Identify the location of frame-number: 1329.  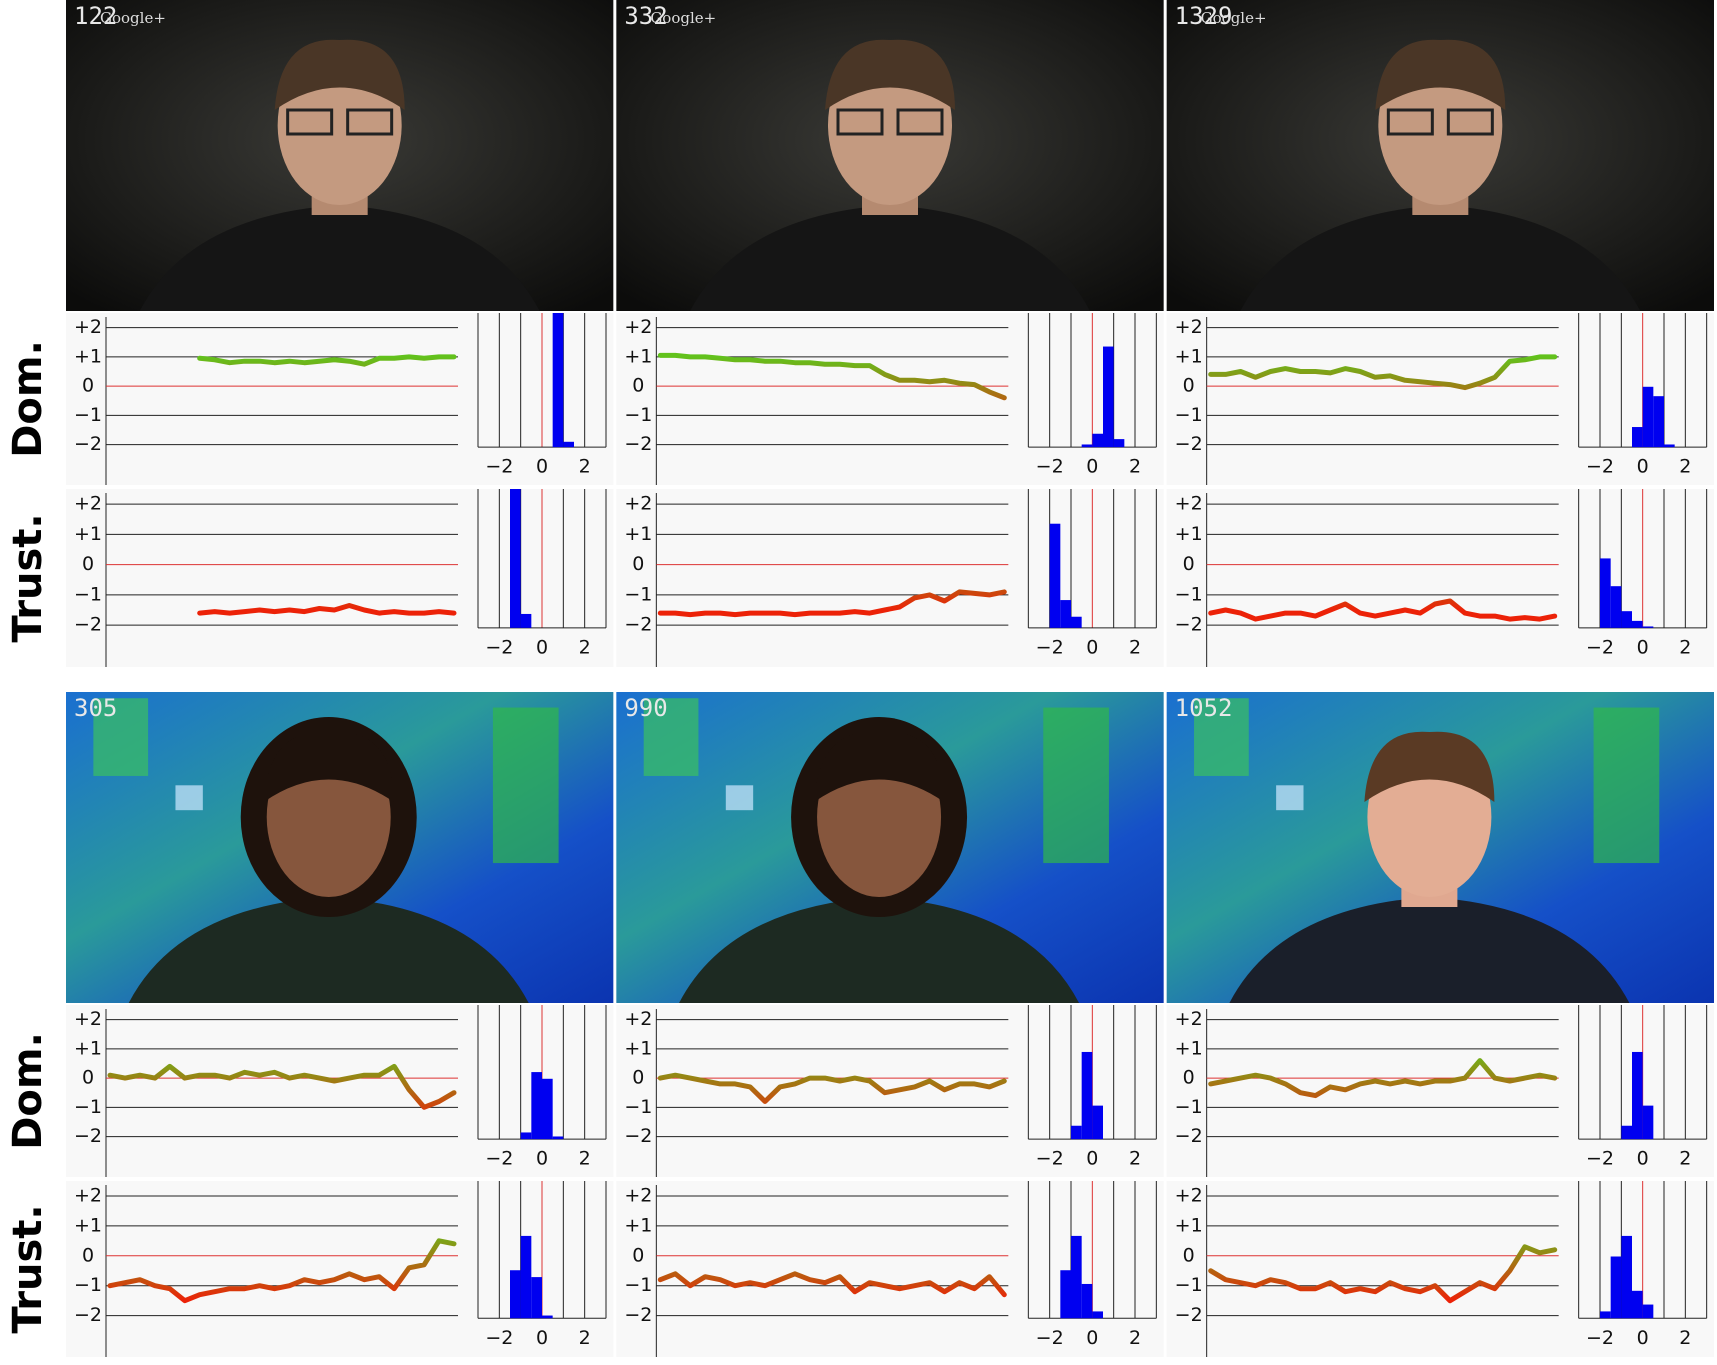
(1204, 16).